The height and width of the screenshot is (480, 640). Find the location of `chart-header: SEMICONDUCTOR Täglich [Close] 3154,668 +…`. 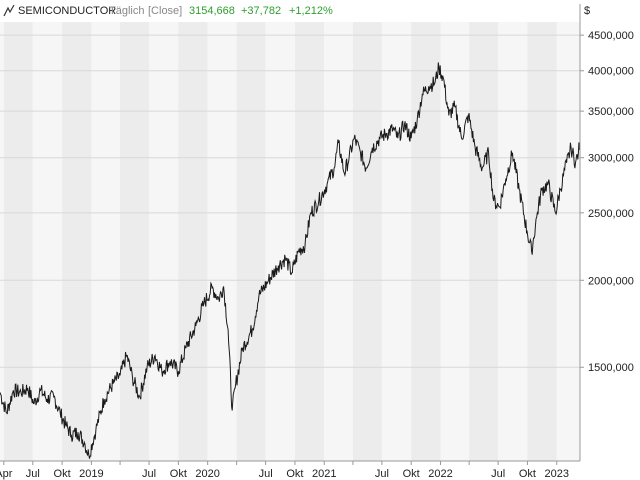

chart-header: SEMICONDUCTOR Täglich [Close] 3154,668 +… is located at coordinates (168, 10).